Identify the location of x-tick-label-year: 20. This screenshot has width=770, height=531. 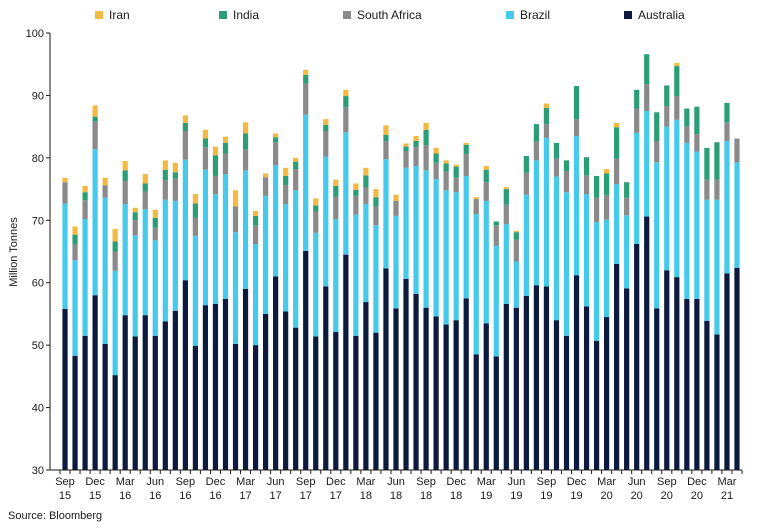
(637, 496).